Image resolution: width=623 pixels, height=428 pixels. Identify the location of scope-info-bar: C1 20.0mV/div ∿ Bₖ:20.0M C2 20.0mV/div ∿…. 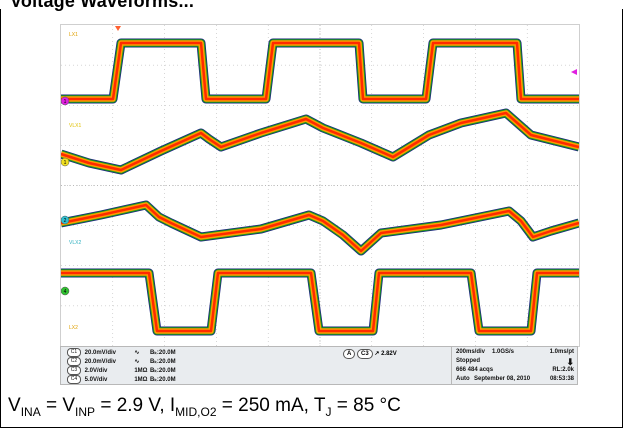
(319, 365).